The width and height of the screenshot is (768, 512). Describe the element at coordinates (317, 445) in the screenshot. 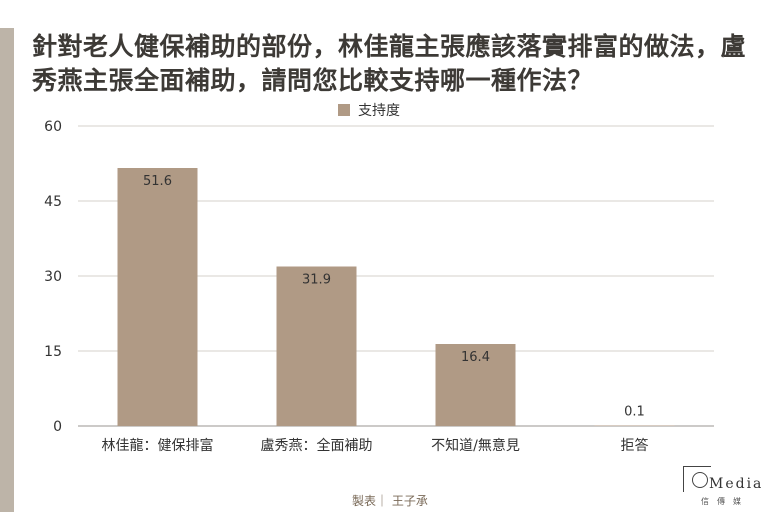

I see `x-tick-label: 盧秀燕：全面補助` at that location.